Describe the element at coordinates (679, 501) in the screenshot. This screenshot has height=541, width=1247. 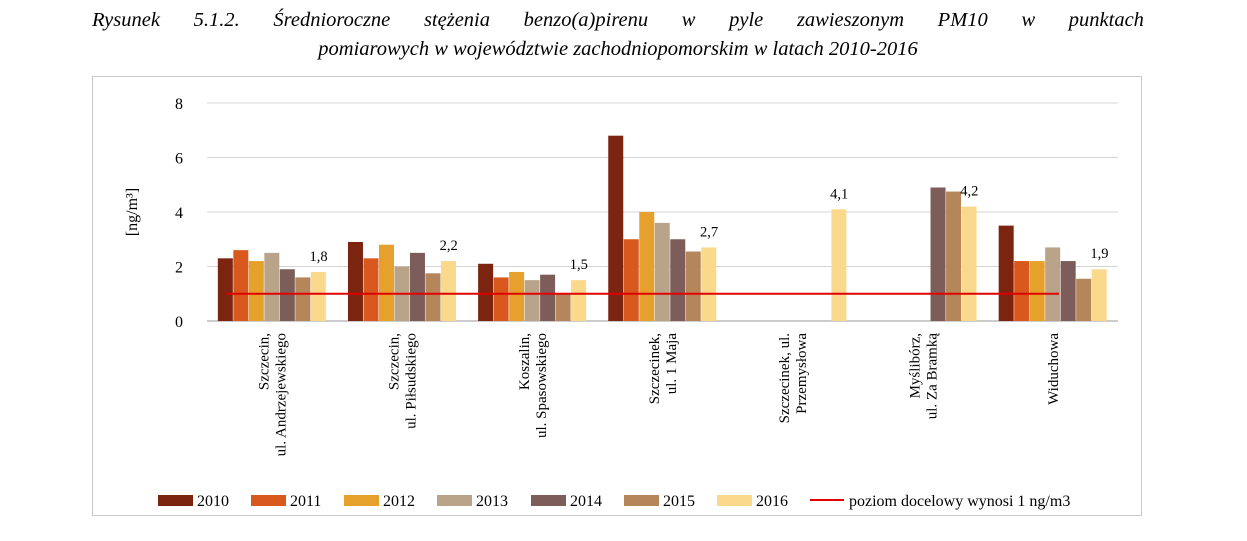
I see `legend-label: 2015` at that location.